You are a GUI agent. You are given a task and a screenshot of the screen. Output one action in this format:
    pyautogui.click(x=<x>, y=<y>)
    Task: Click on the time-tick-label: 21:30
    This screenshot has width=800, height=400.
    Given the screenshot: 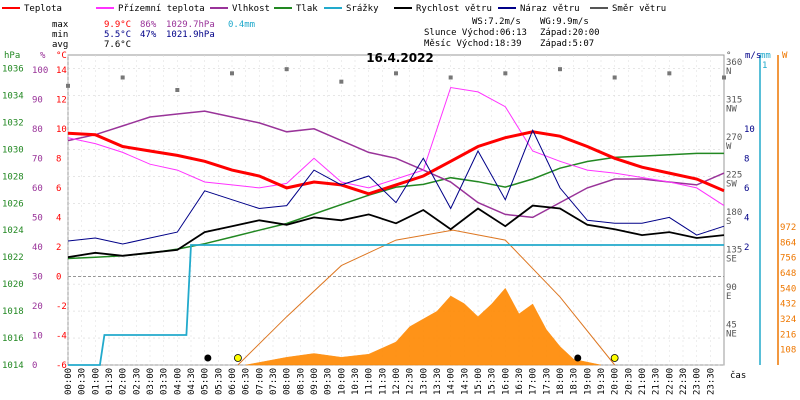 What is the action you would take?
    pyautogui.click(x=657, y=381)
    